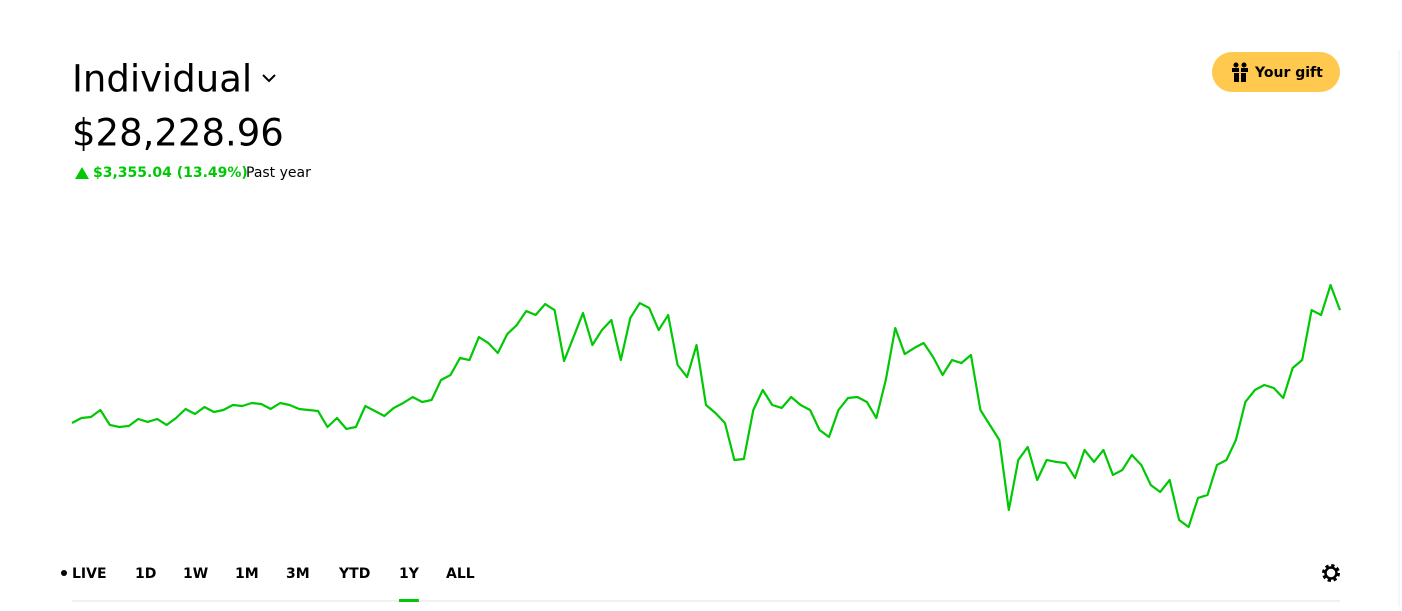 Image resolution: width=1402 pixels, height=611 pixels. Describe the element at coordinates (409, 574) in the screenshot. I see `range-tab: 1Y` at that location.